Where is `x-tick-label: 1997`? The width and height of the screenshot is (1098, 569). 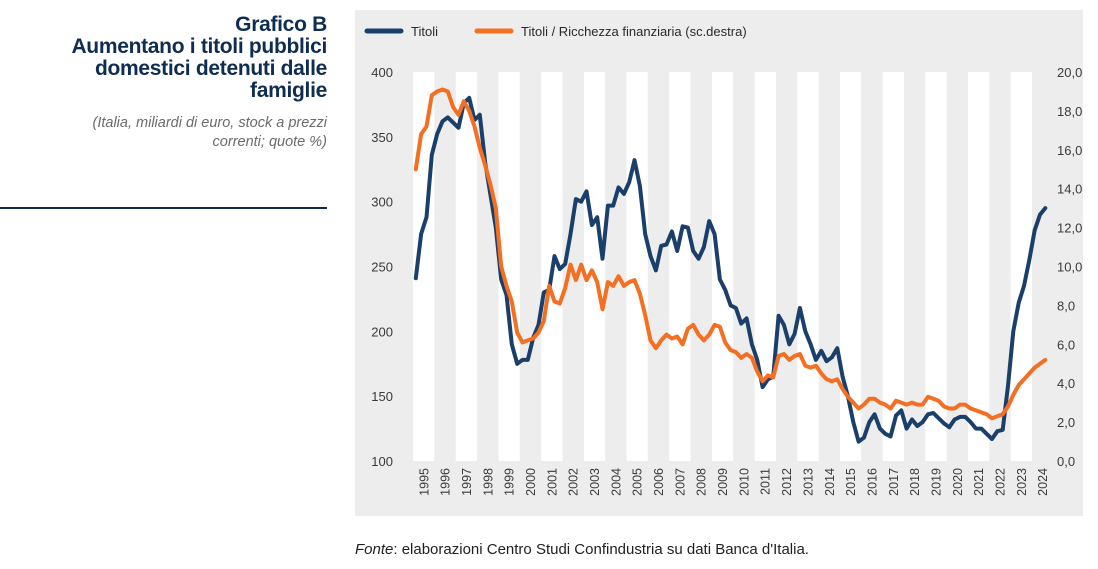 x-tick-label: 1997 is located at coordinates (467, 482).